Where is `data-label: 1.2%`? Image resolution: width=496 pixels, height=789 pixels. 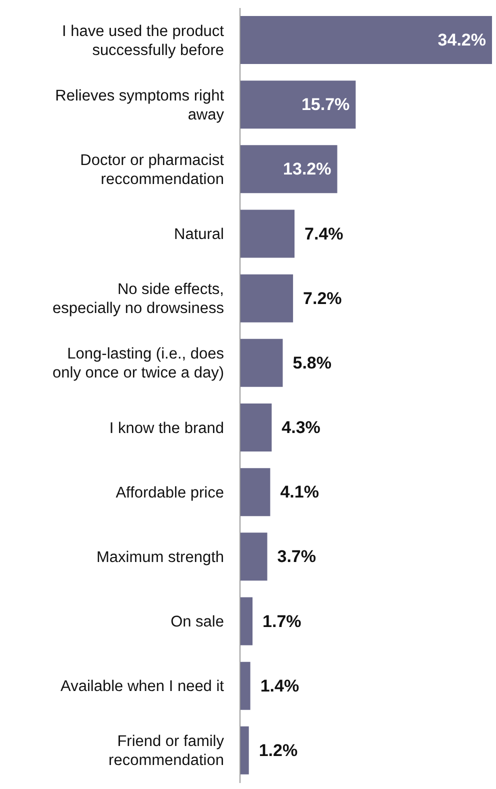 data-label: 1.2% is located at coordinates (278, 750).